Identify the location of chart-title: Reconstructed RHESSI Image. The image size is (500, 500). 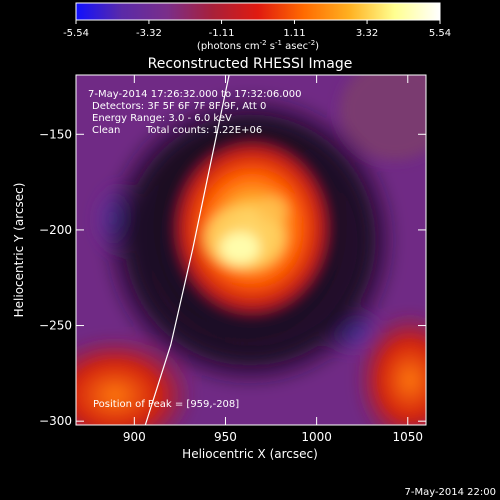
(250, 64).